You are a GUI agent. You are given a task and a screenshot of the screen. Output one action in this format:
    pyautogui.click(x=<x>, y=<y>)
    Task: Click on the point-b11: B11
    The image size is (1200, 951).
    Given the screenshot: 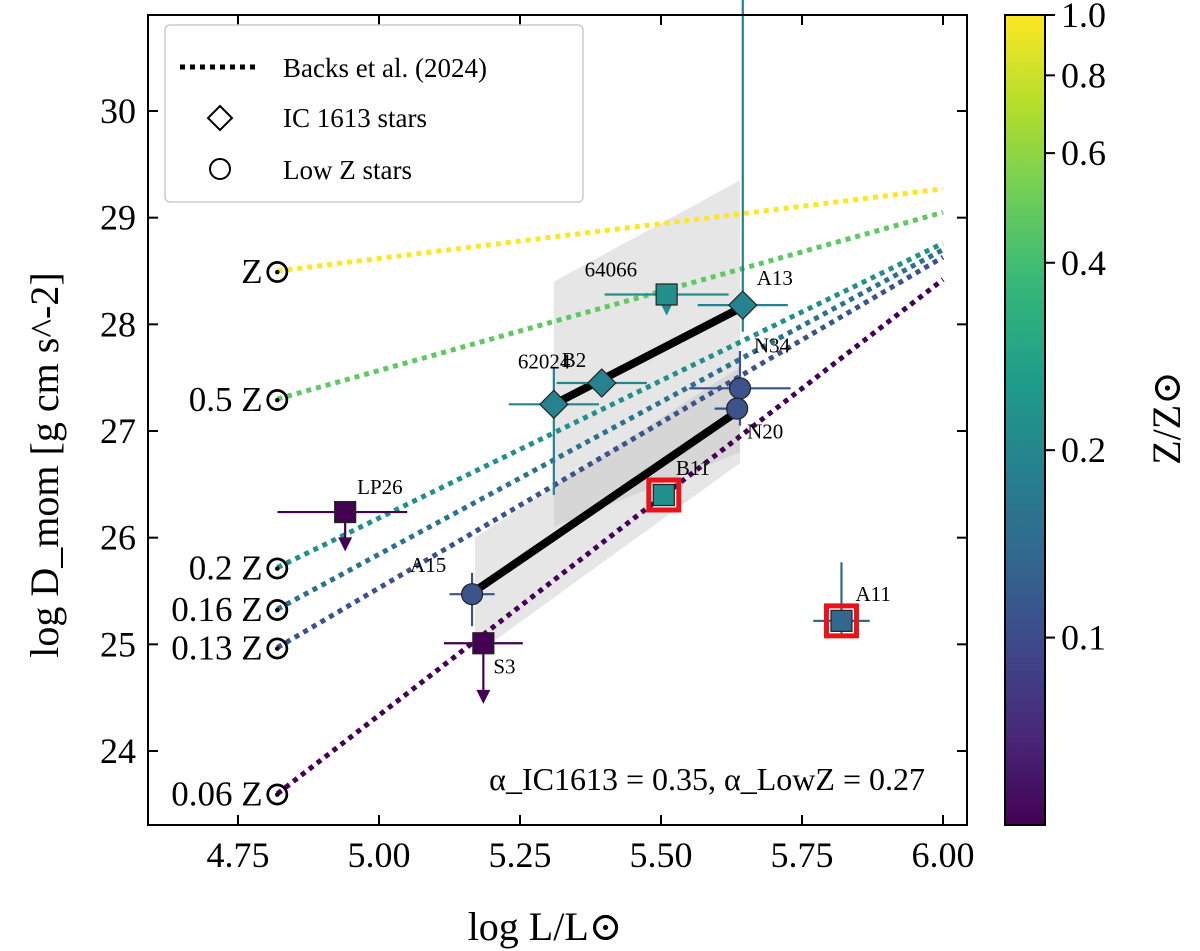 What is the action you would take?
    pyautogui.click(x=678, y=484)
    